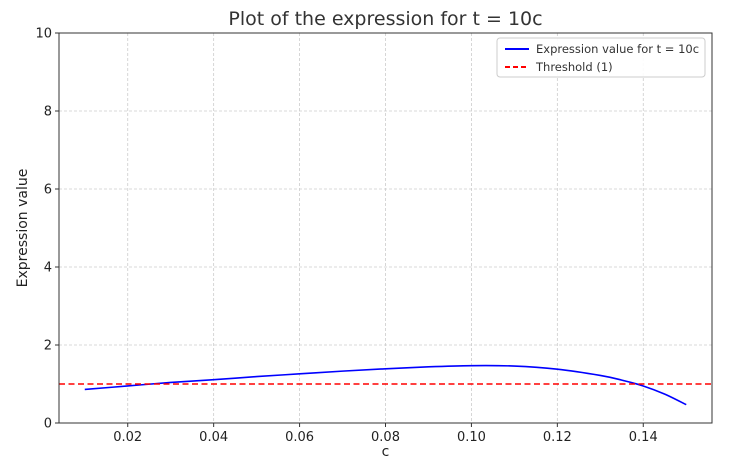 The image size is (743, 463). I want to click on legend-label-threshold: Threshold (1), so click(574, 67).